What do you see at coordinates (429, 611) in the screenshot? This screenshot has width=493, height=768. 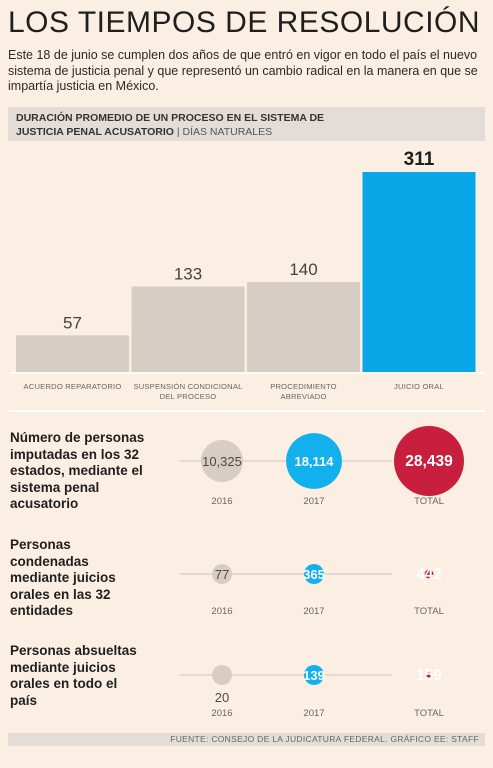 I see `column-label-1-2: TOTAL` at bounding box center [429, 611].